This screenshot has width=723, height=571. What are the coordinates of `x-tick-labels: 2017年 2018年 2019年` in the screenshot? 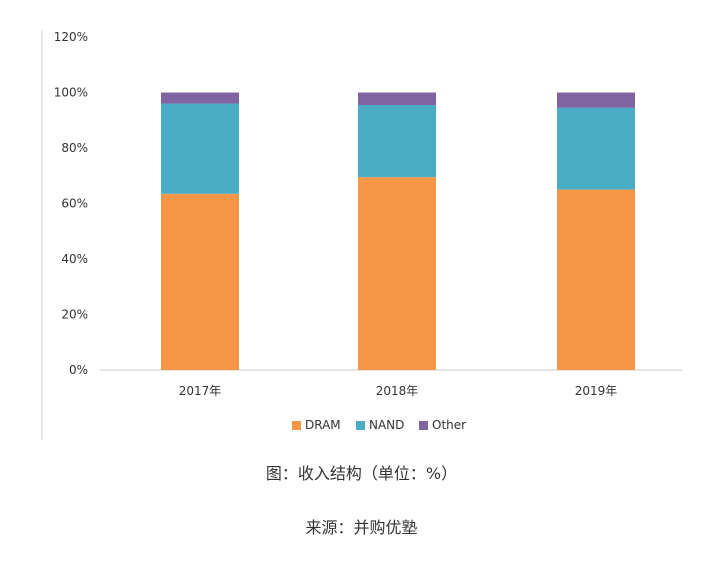 It's located at (398, 391).